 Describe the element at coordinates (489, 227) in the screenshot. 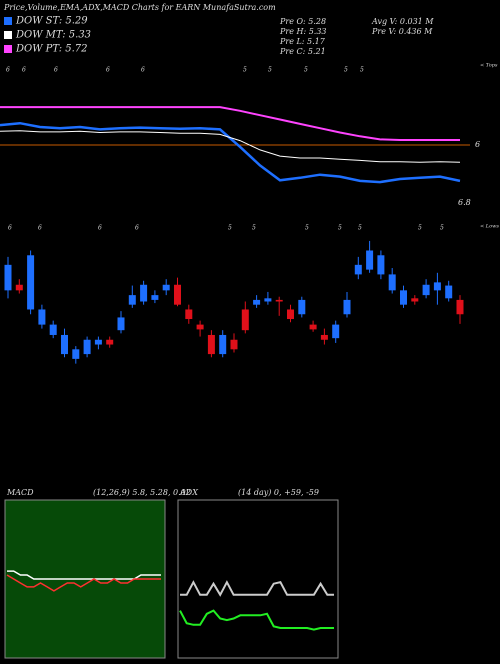

I see `corner-label: < Lows` at that location.